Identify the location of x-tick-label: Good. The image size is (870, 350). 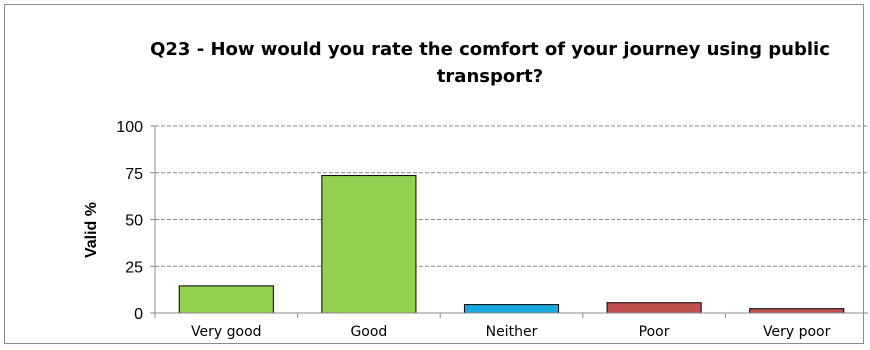
(368, 332).